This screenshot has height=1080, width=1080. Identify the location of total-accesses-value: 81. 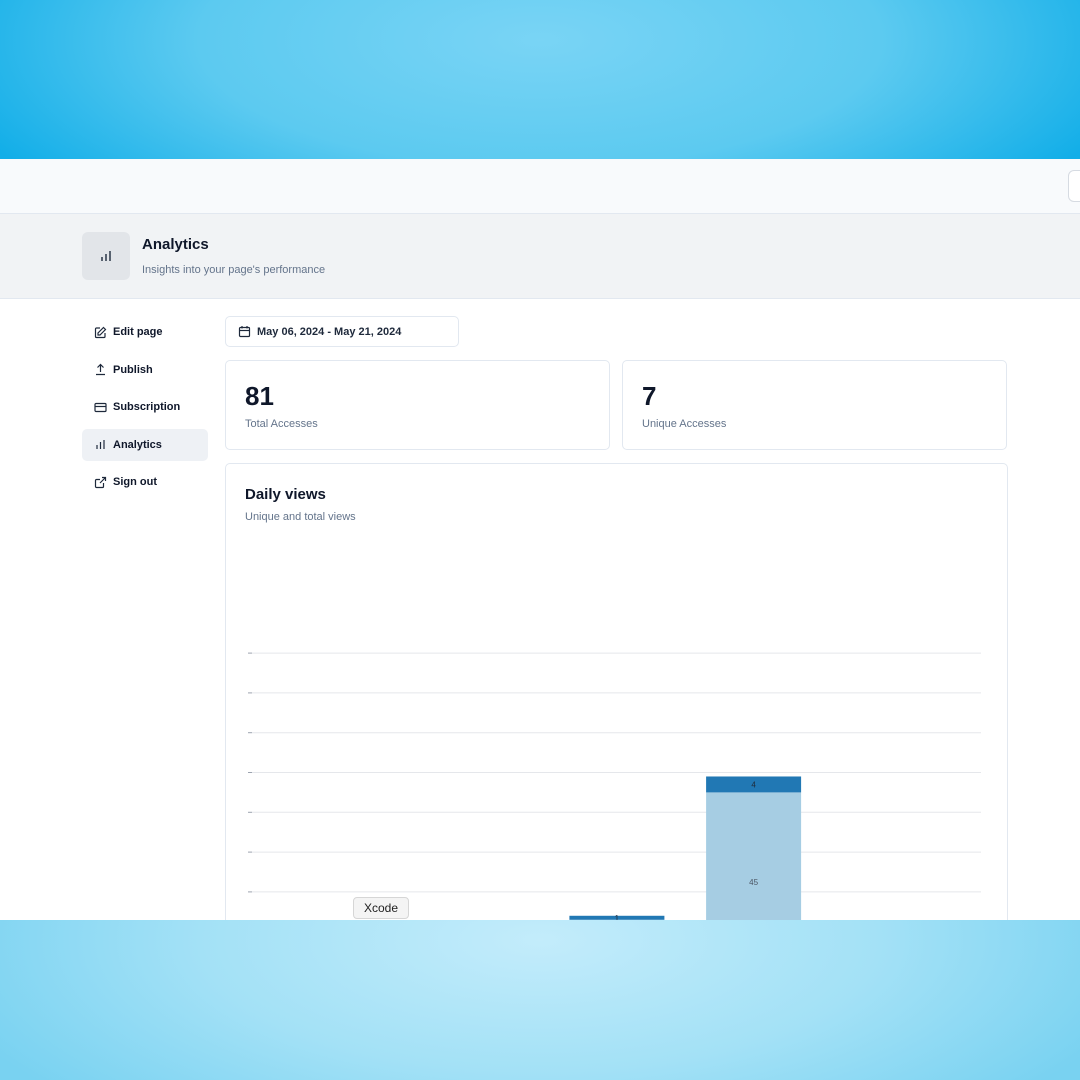
(259, 396).